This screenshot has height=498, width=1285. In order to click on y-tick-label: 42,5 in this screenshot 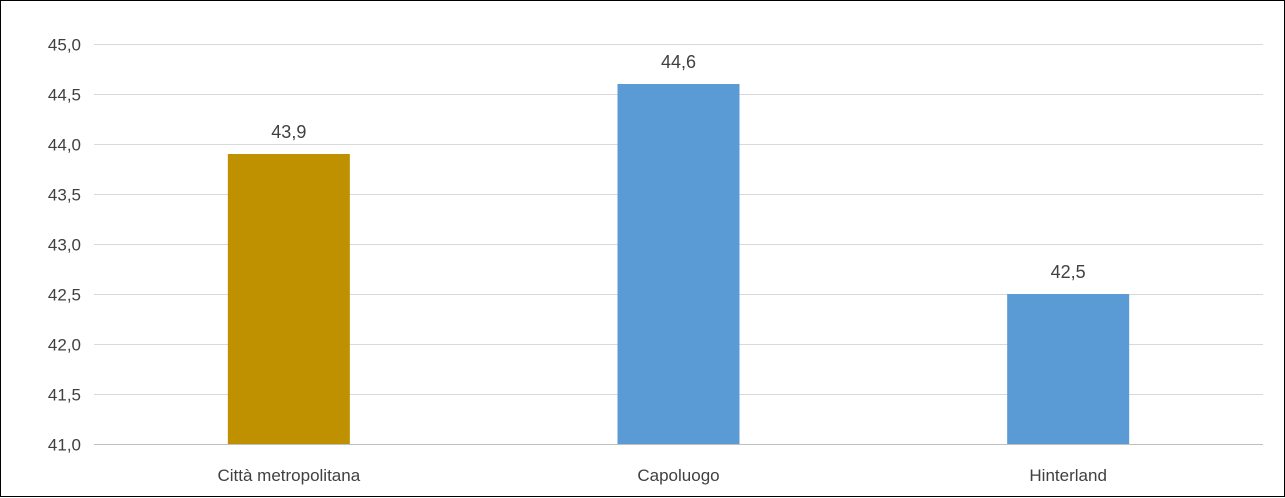, I will do `click(64, 295)`.